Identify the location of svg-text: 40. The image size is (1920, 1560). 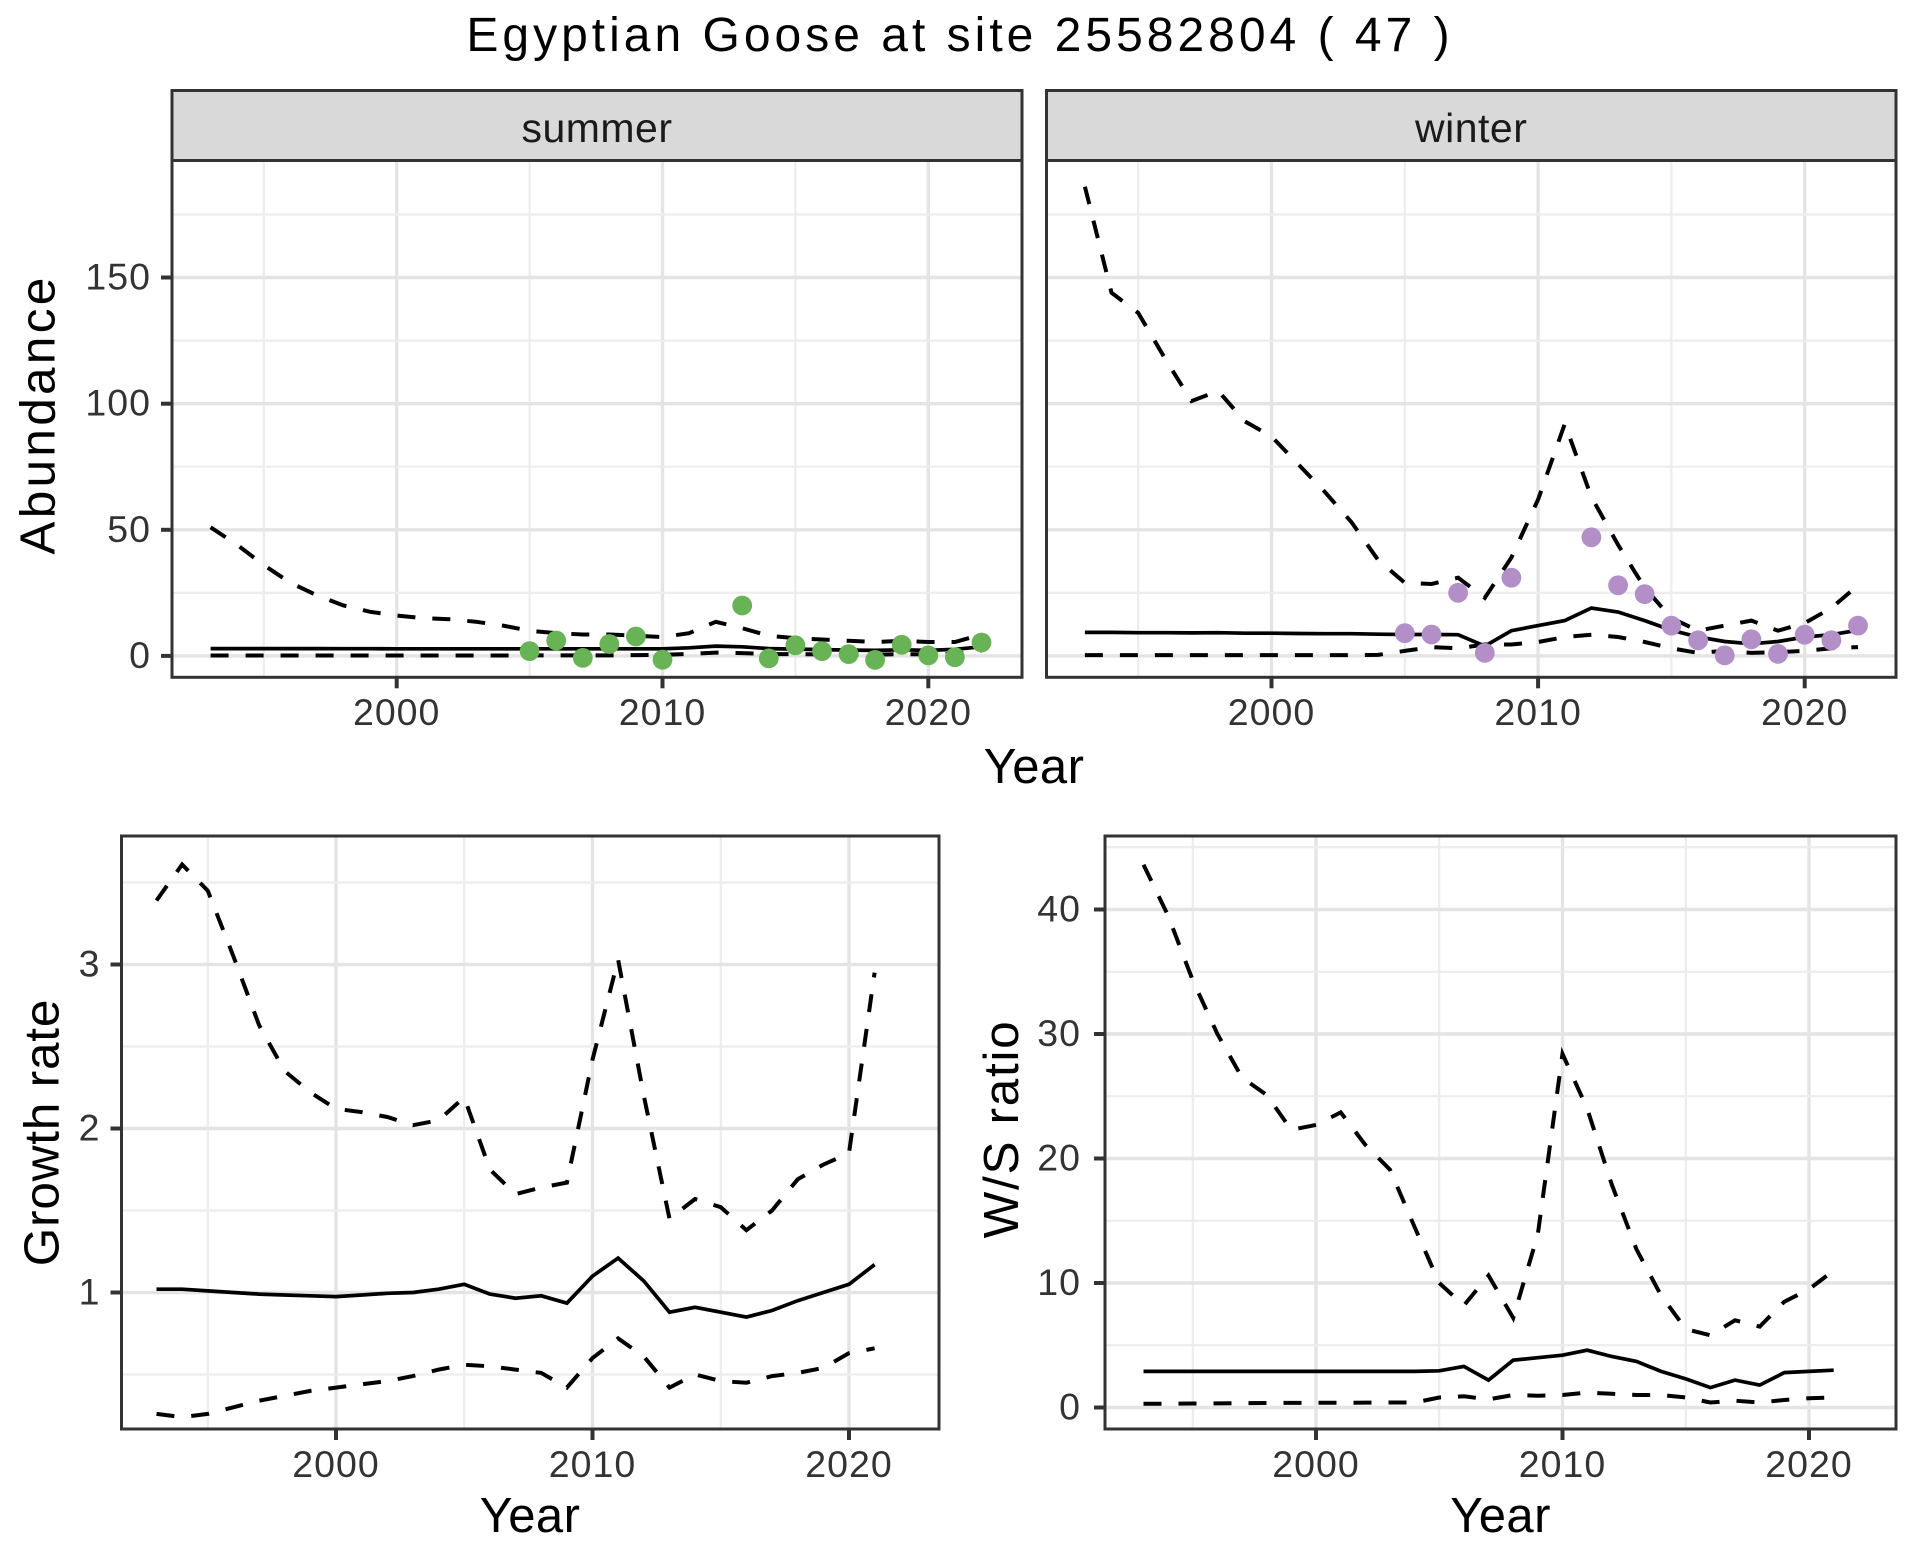
(1059, 909).